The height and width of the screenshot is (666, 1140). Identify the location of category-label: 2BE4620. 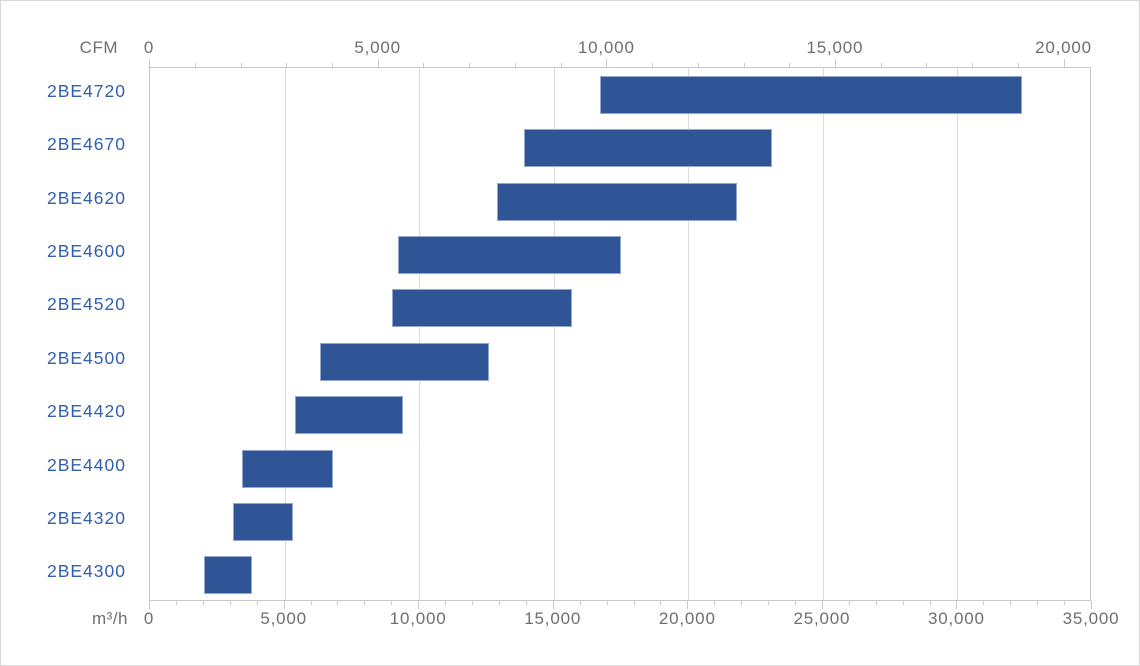
(86, 197).